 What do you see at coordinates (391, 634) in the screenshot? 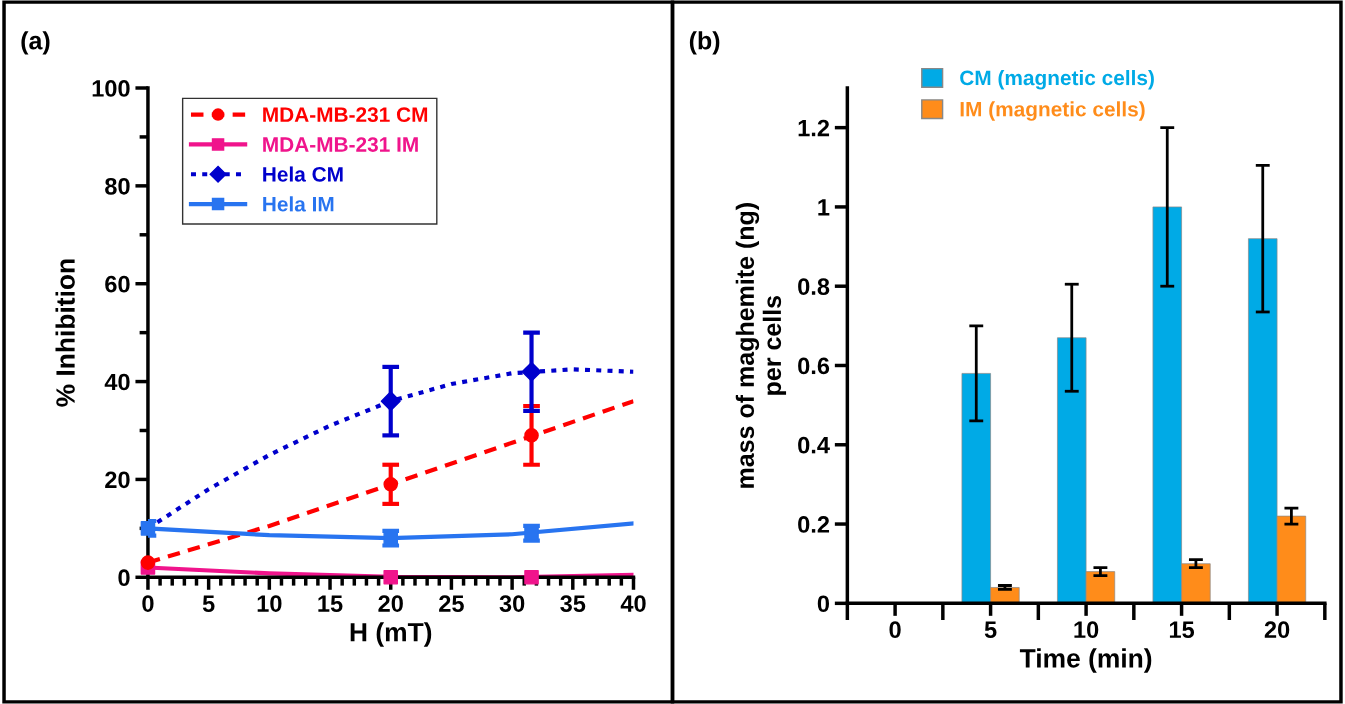
I see `x-axis-title: H (mT)` at bounding box center [391, 634].